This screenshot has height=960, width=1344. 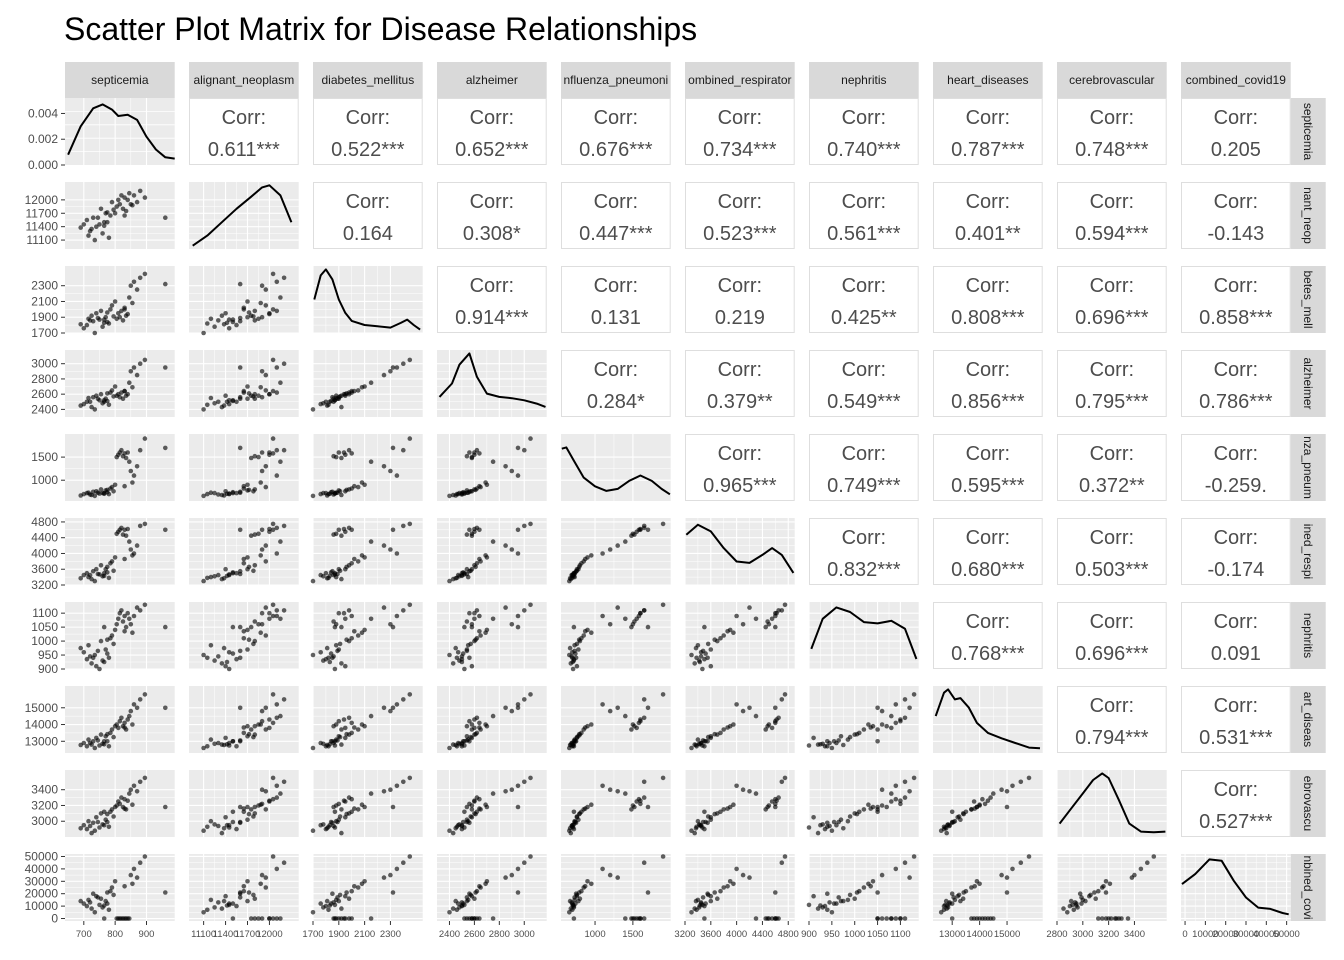 I want to click on panel-diabetes_mellitus-vs-combined_respiratory: Corr:0.219, so click(x=740, y=299).